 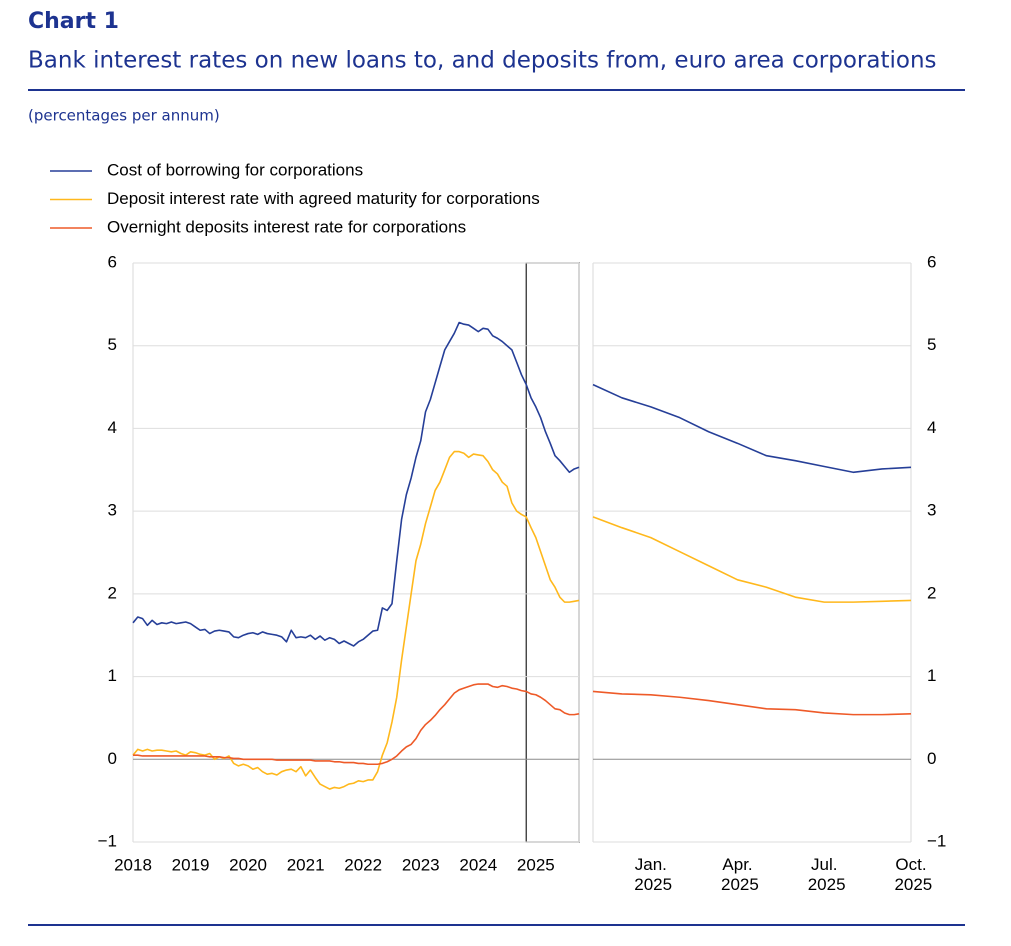 I want to click on x-tick-label: Apr. 2025, so click(x=737, y=874).